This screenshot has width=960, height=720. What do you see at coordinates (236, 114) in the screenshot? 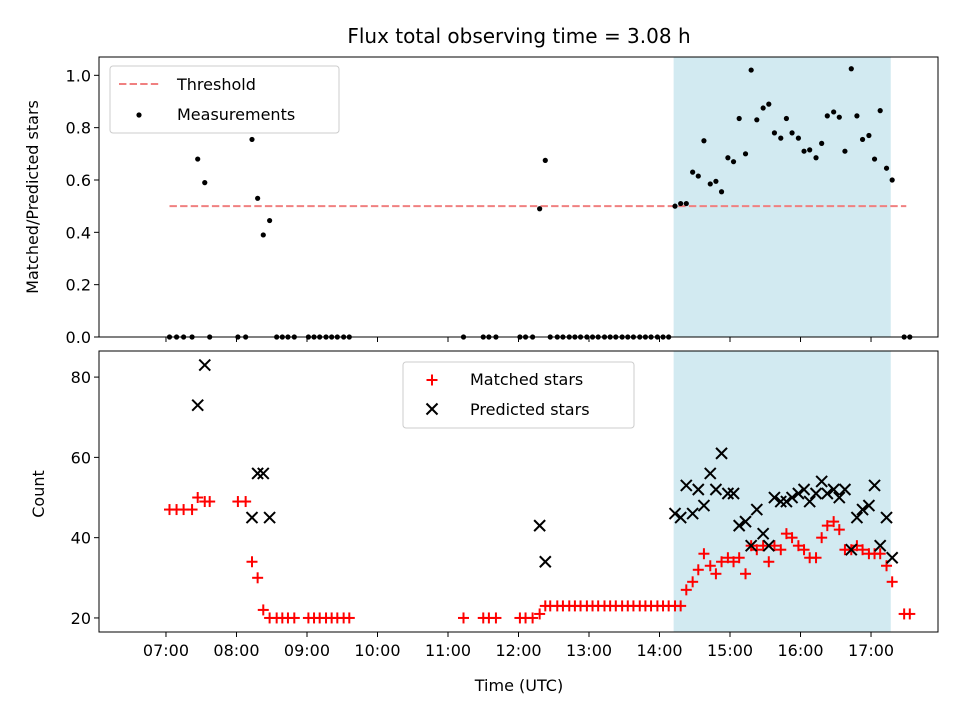
I see `legend-measurements-label: Measurements` at bounding box center [236, 114].